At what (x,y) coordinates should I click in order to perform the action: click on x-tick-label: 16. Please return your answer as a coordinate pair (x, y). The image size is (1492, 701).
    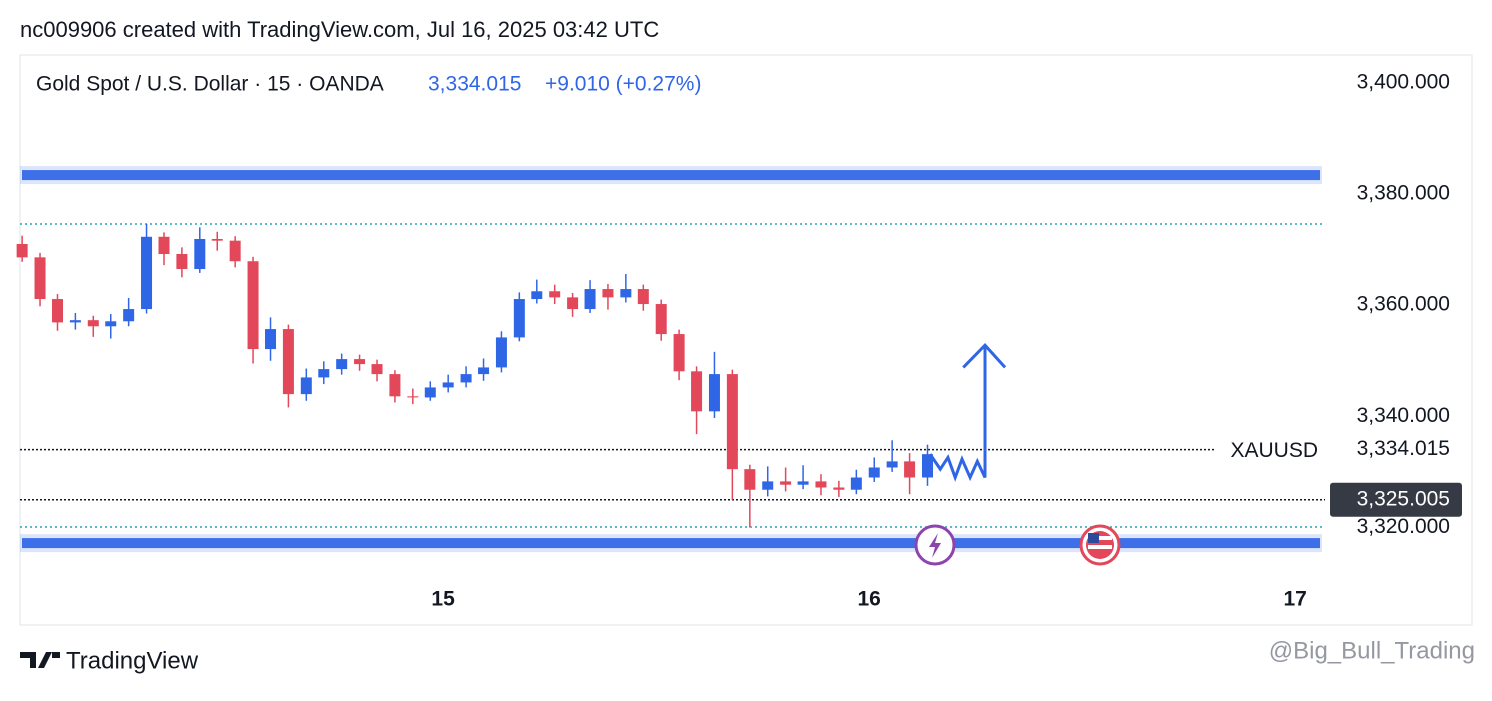
    Looking at the image, I should click on (868, 599).